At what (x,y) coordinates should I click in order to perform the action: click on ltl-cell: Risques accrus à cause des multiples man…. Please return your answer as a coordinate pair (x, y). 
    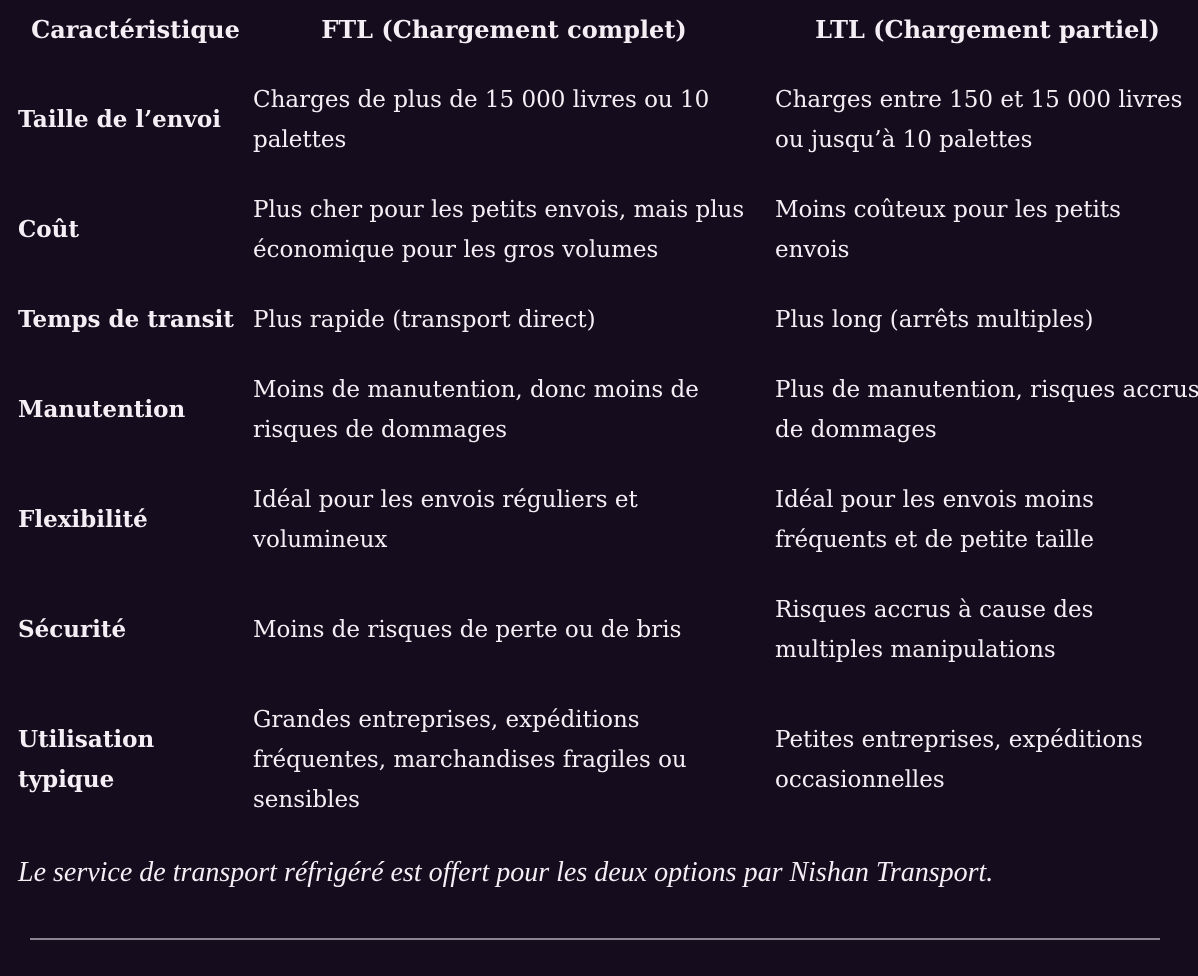
    Looking at the image, I should click on (934, 630).